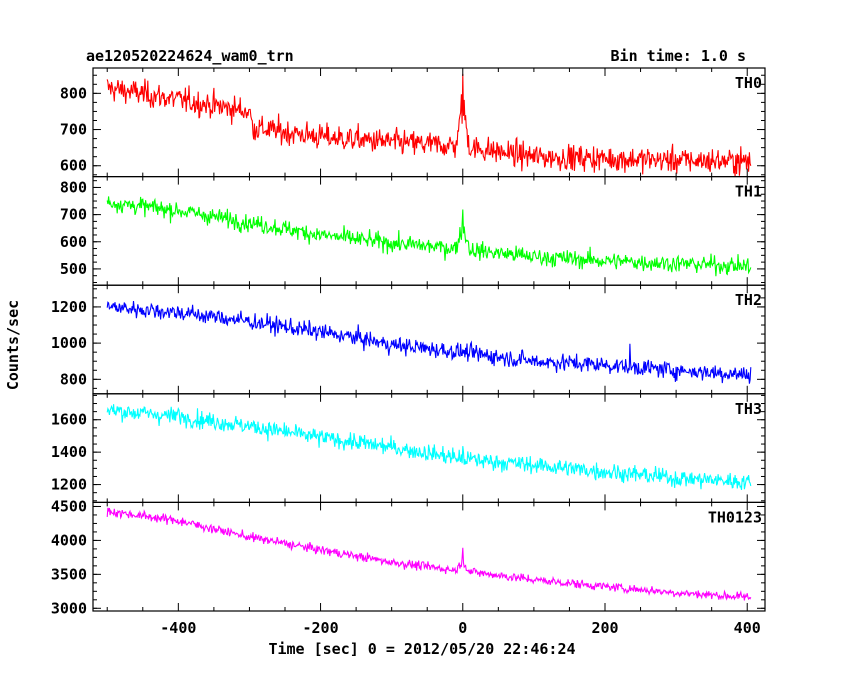 The width and height of the screenshot is (850, 680). Describe the element at coordinates (69, 452) in the screenshot. I see `y-tick-label: 1400` at that location.